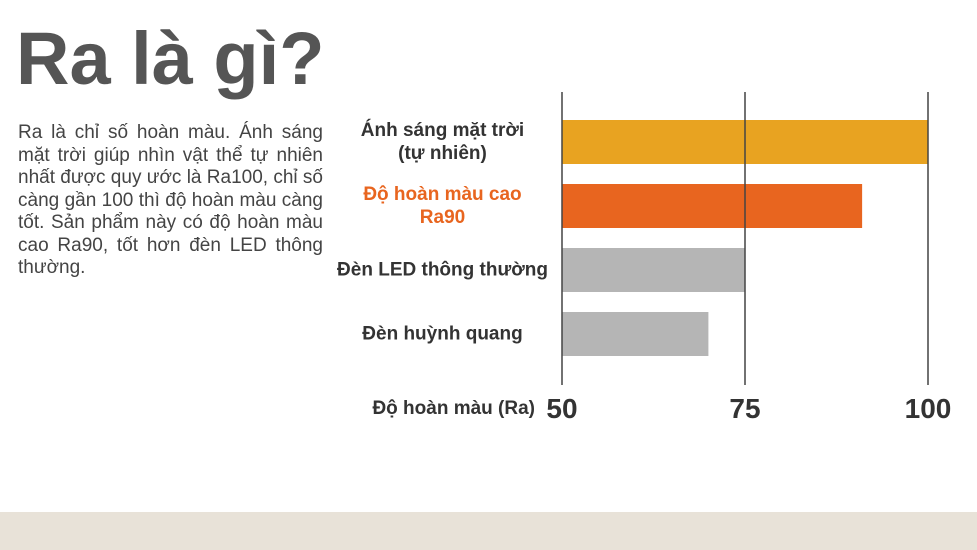 The image size is (977, 550). Describe the element at coordinates (170, 58) in the screenshot. I see `title: Ra là gì?` at that location.